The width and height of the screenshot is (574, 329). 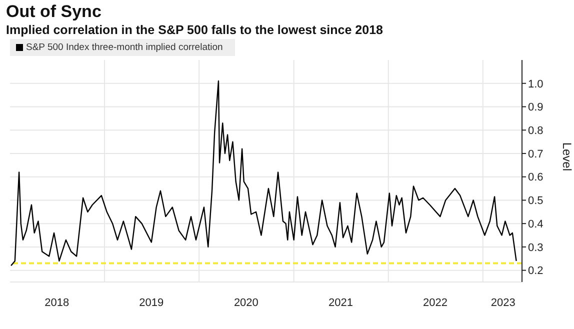 I want to click on y-tick-label: 0.9, so click(x=536, y=108).